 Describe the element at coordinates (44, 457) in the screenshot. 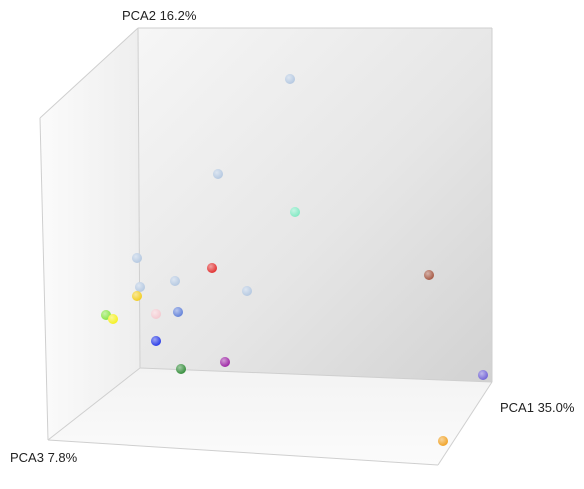

I see `z-axis-label: PCA3 7.8%` at that location.